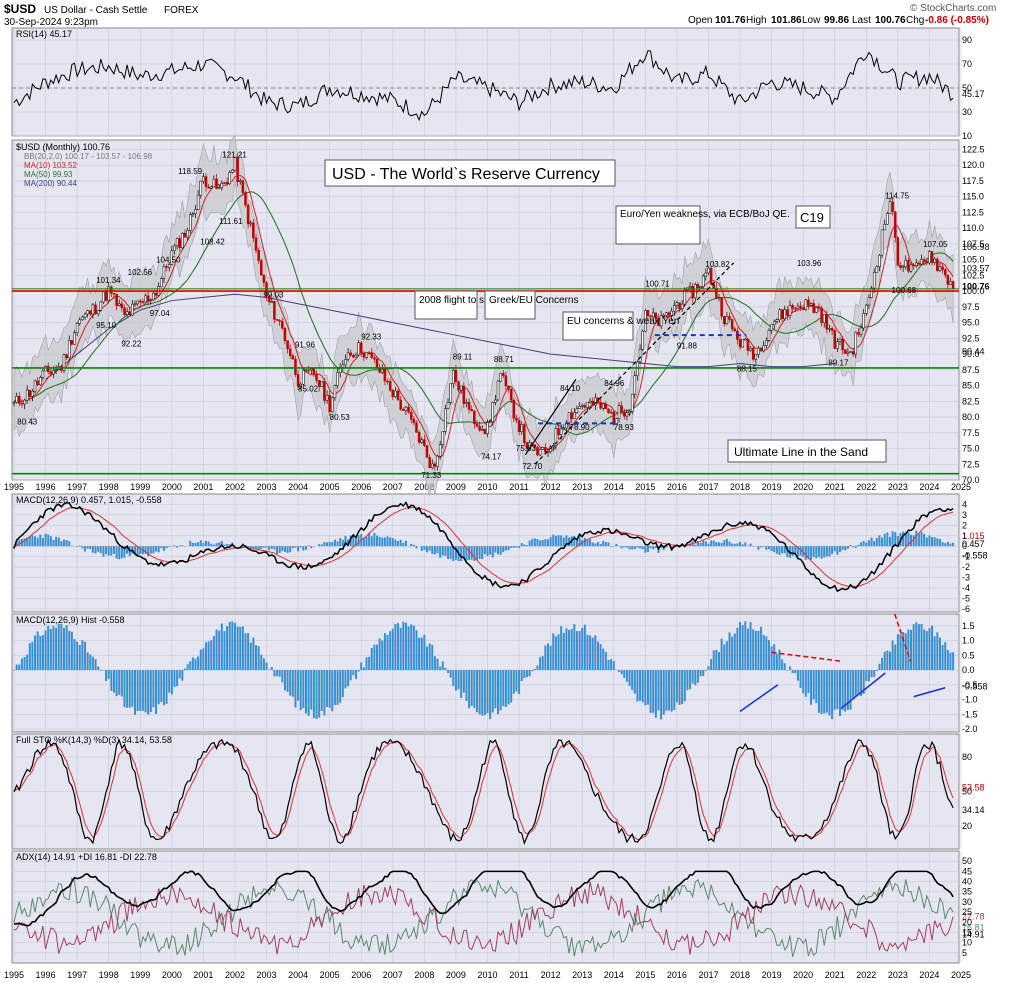 This screenshot has height=983, width=1024. I want to click on main-title-box, so click(470, 173).